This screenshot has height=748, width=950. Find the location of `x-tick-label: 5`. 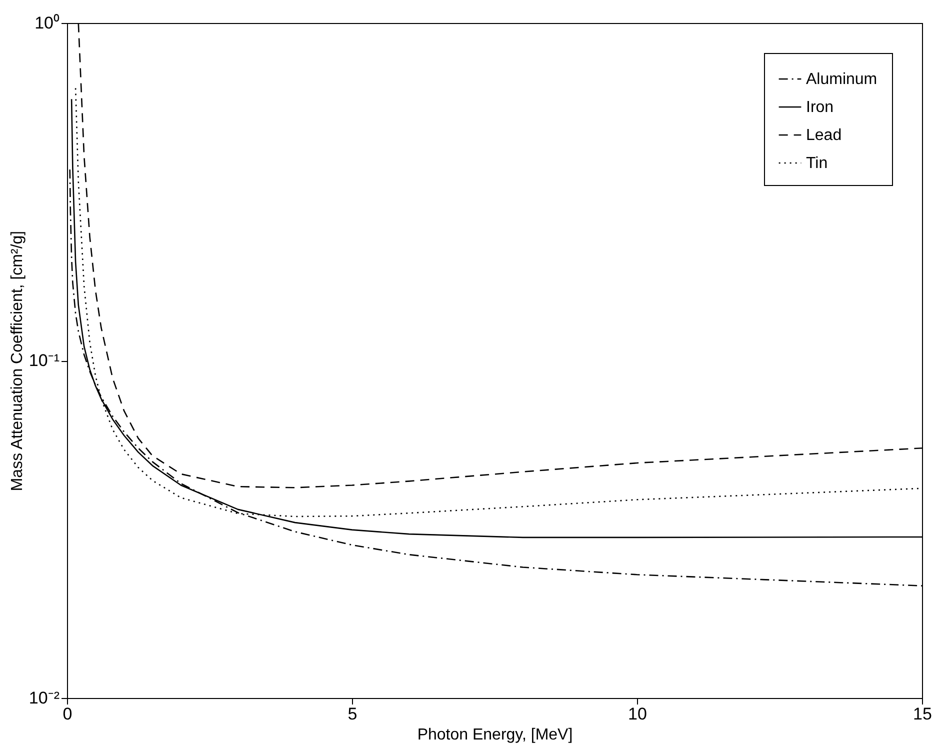

x-tick-label: 5 is located at coordinates (353, 714).